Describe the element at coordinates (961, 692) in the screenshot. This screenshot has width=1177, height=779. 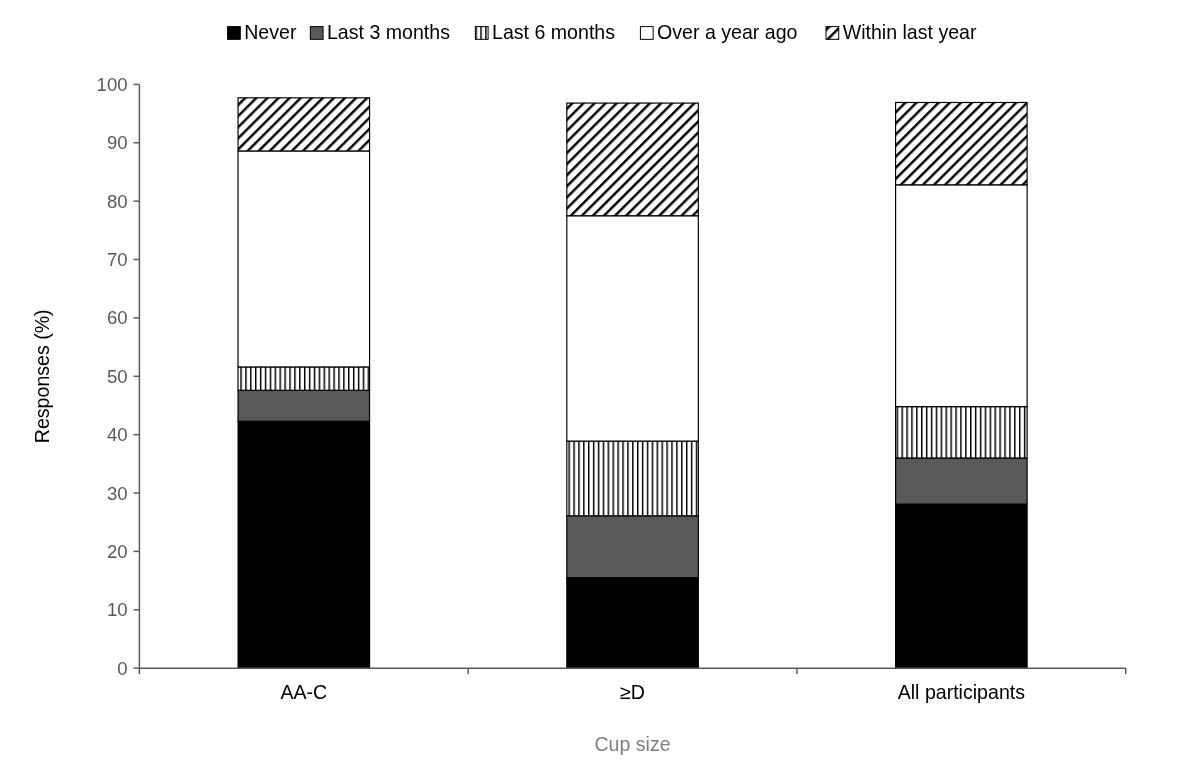
I see `x-tick-label: All participants` at that location.